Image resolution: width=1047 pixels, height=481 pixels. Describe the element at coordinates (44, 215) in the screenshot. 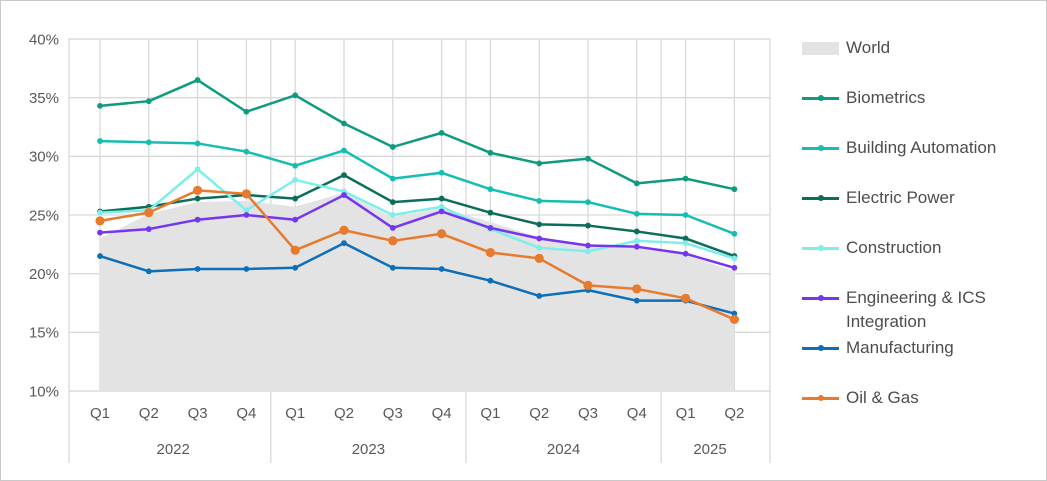

I see `y-axis-label: 25%` at that location.